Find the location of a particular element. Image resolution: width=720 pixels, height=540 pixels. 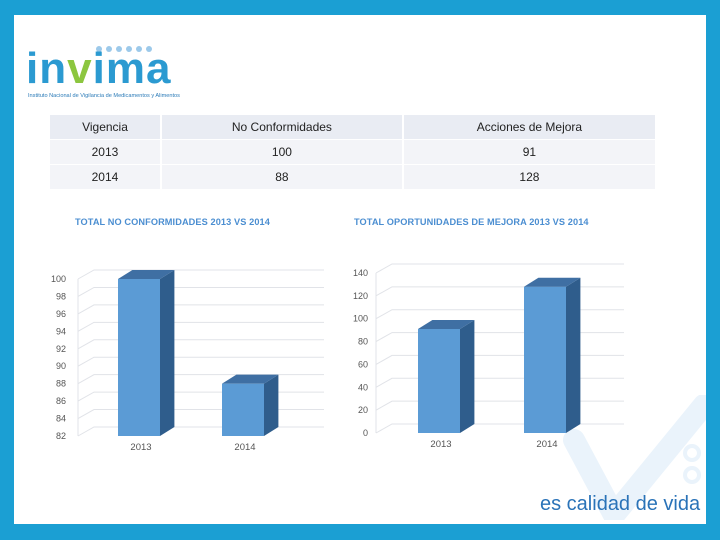

y-tick-label: 60 is located at coordinates (363, 364).